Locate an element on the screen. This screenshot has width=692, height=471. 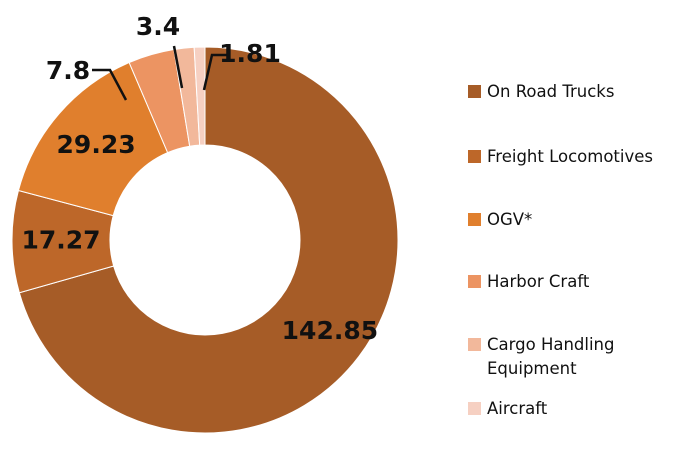
legend-item: Harbor Craft is located at coordinates (528, 282).